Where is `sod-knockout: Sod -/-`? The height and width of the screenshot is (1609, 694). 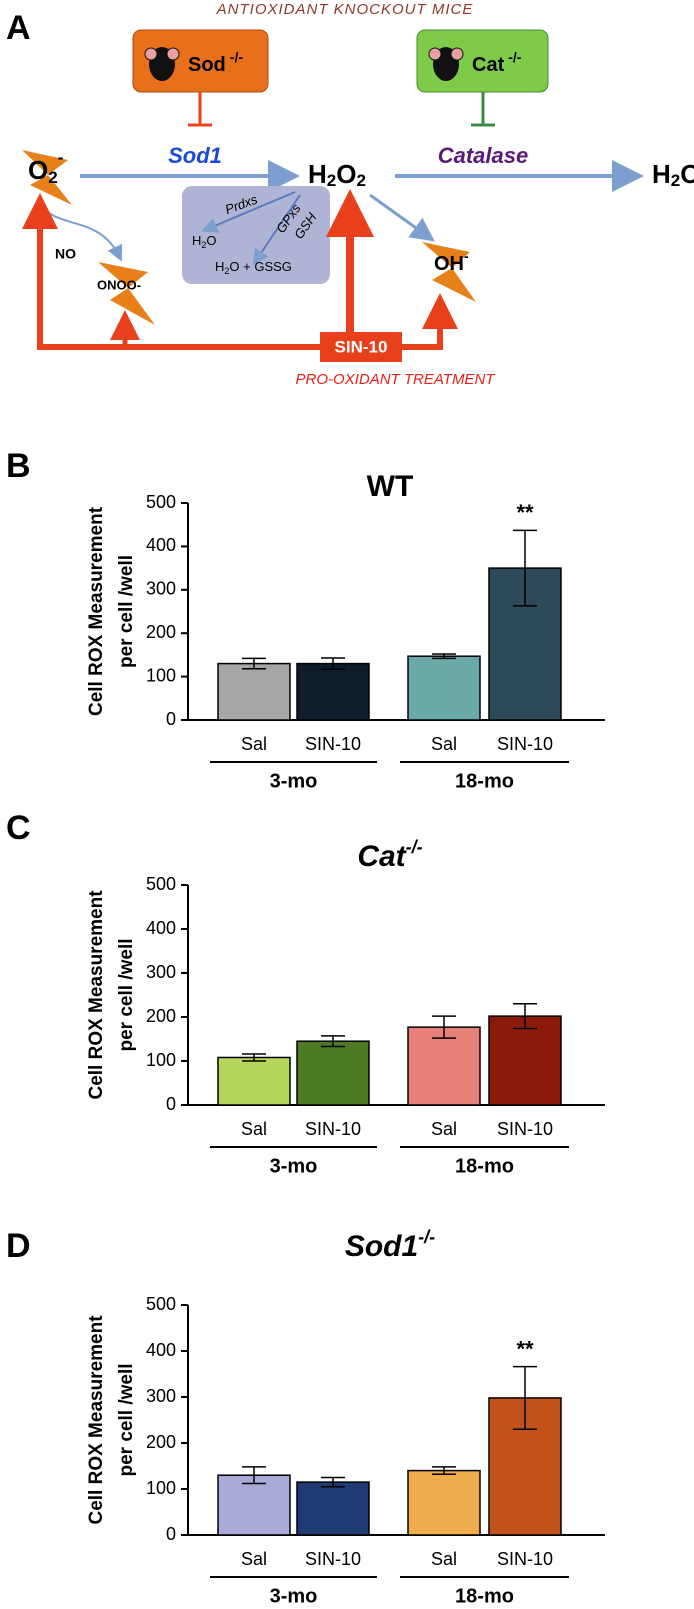 sod-knockout: Sod -/- is located at coordinates (215, 63).